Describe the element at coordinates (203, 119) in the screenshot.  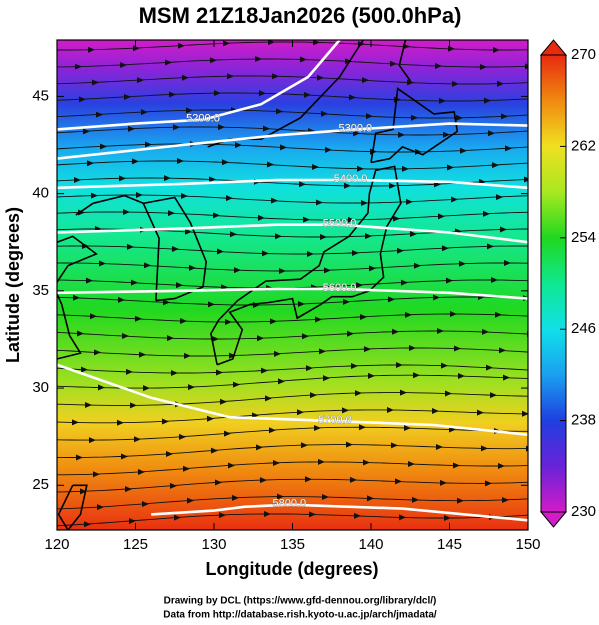
I see `contour-label: 5200.0` at that location.